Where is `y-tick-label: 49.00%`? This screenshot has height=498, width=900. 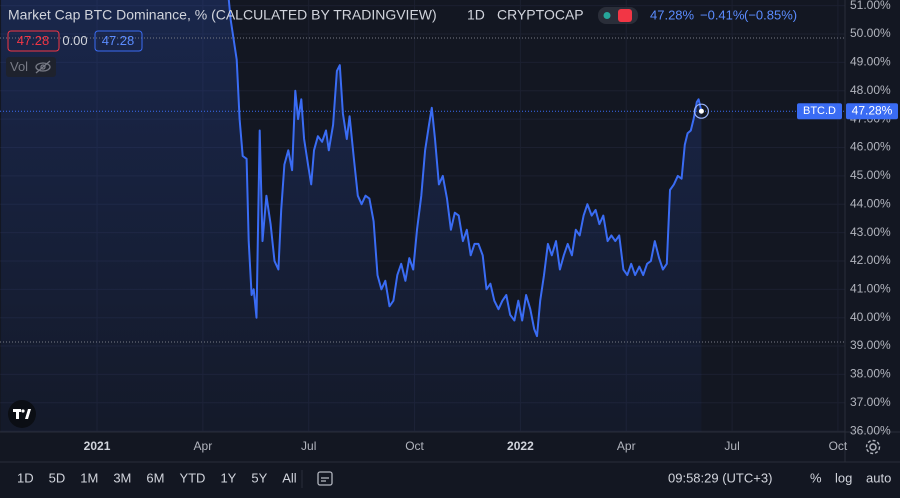
y-tick-label: 49.00% is located at coordinates (870, 62).